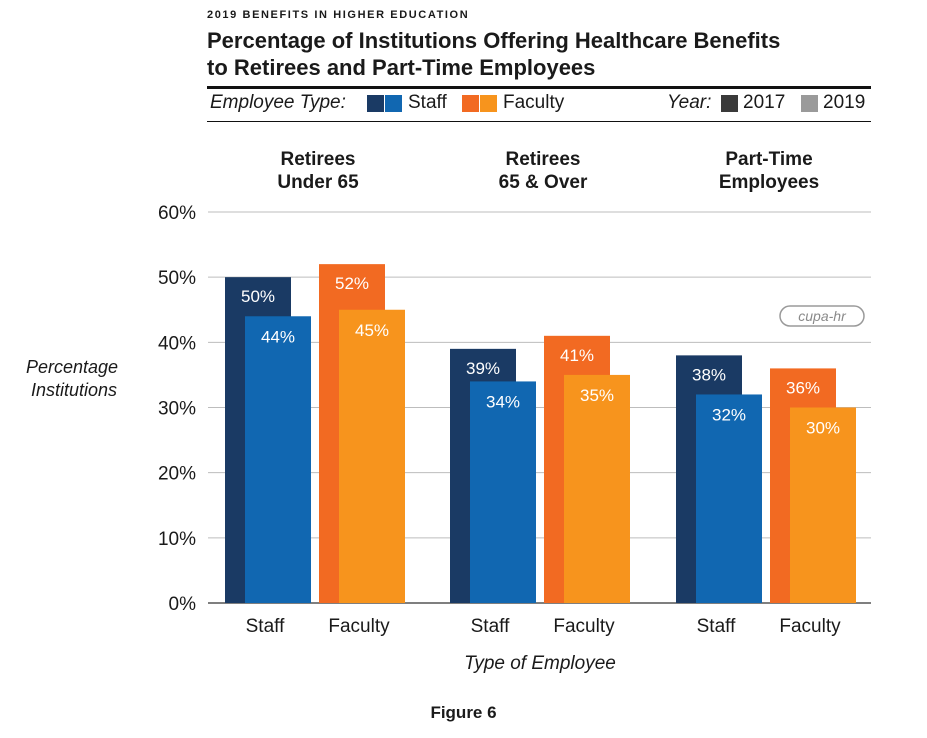 This screenshot has height=738, width=927. I want to click on legend-year-label: Year:, so click(689, 102).